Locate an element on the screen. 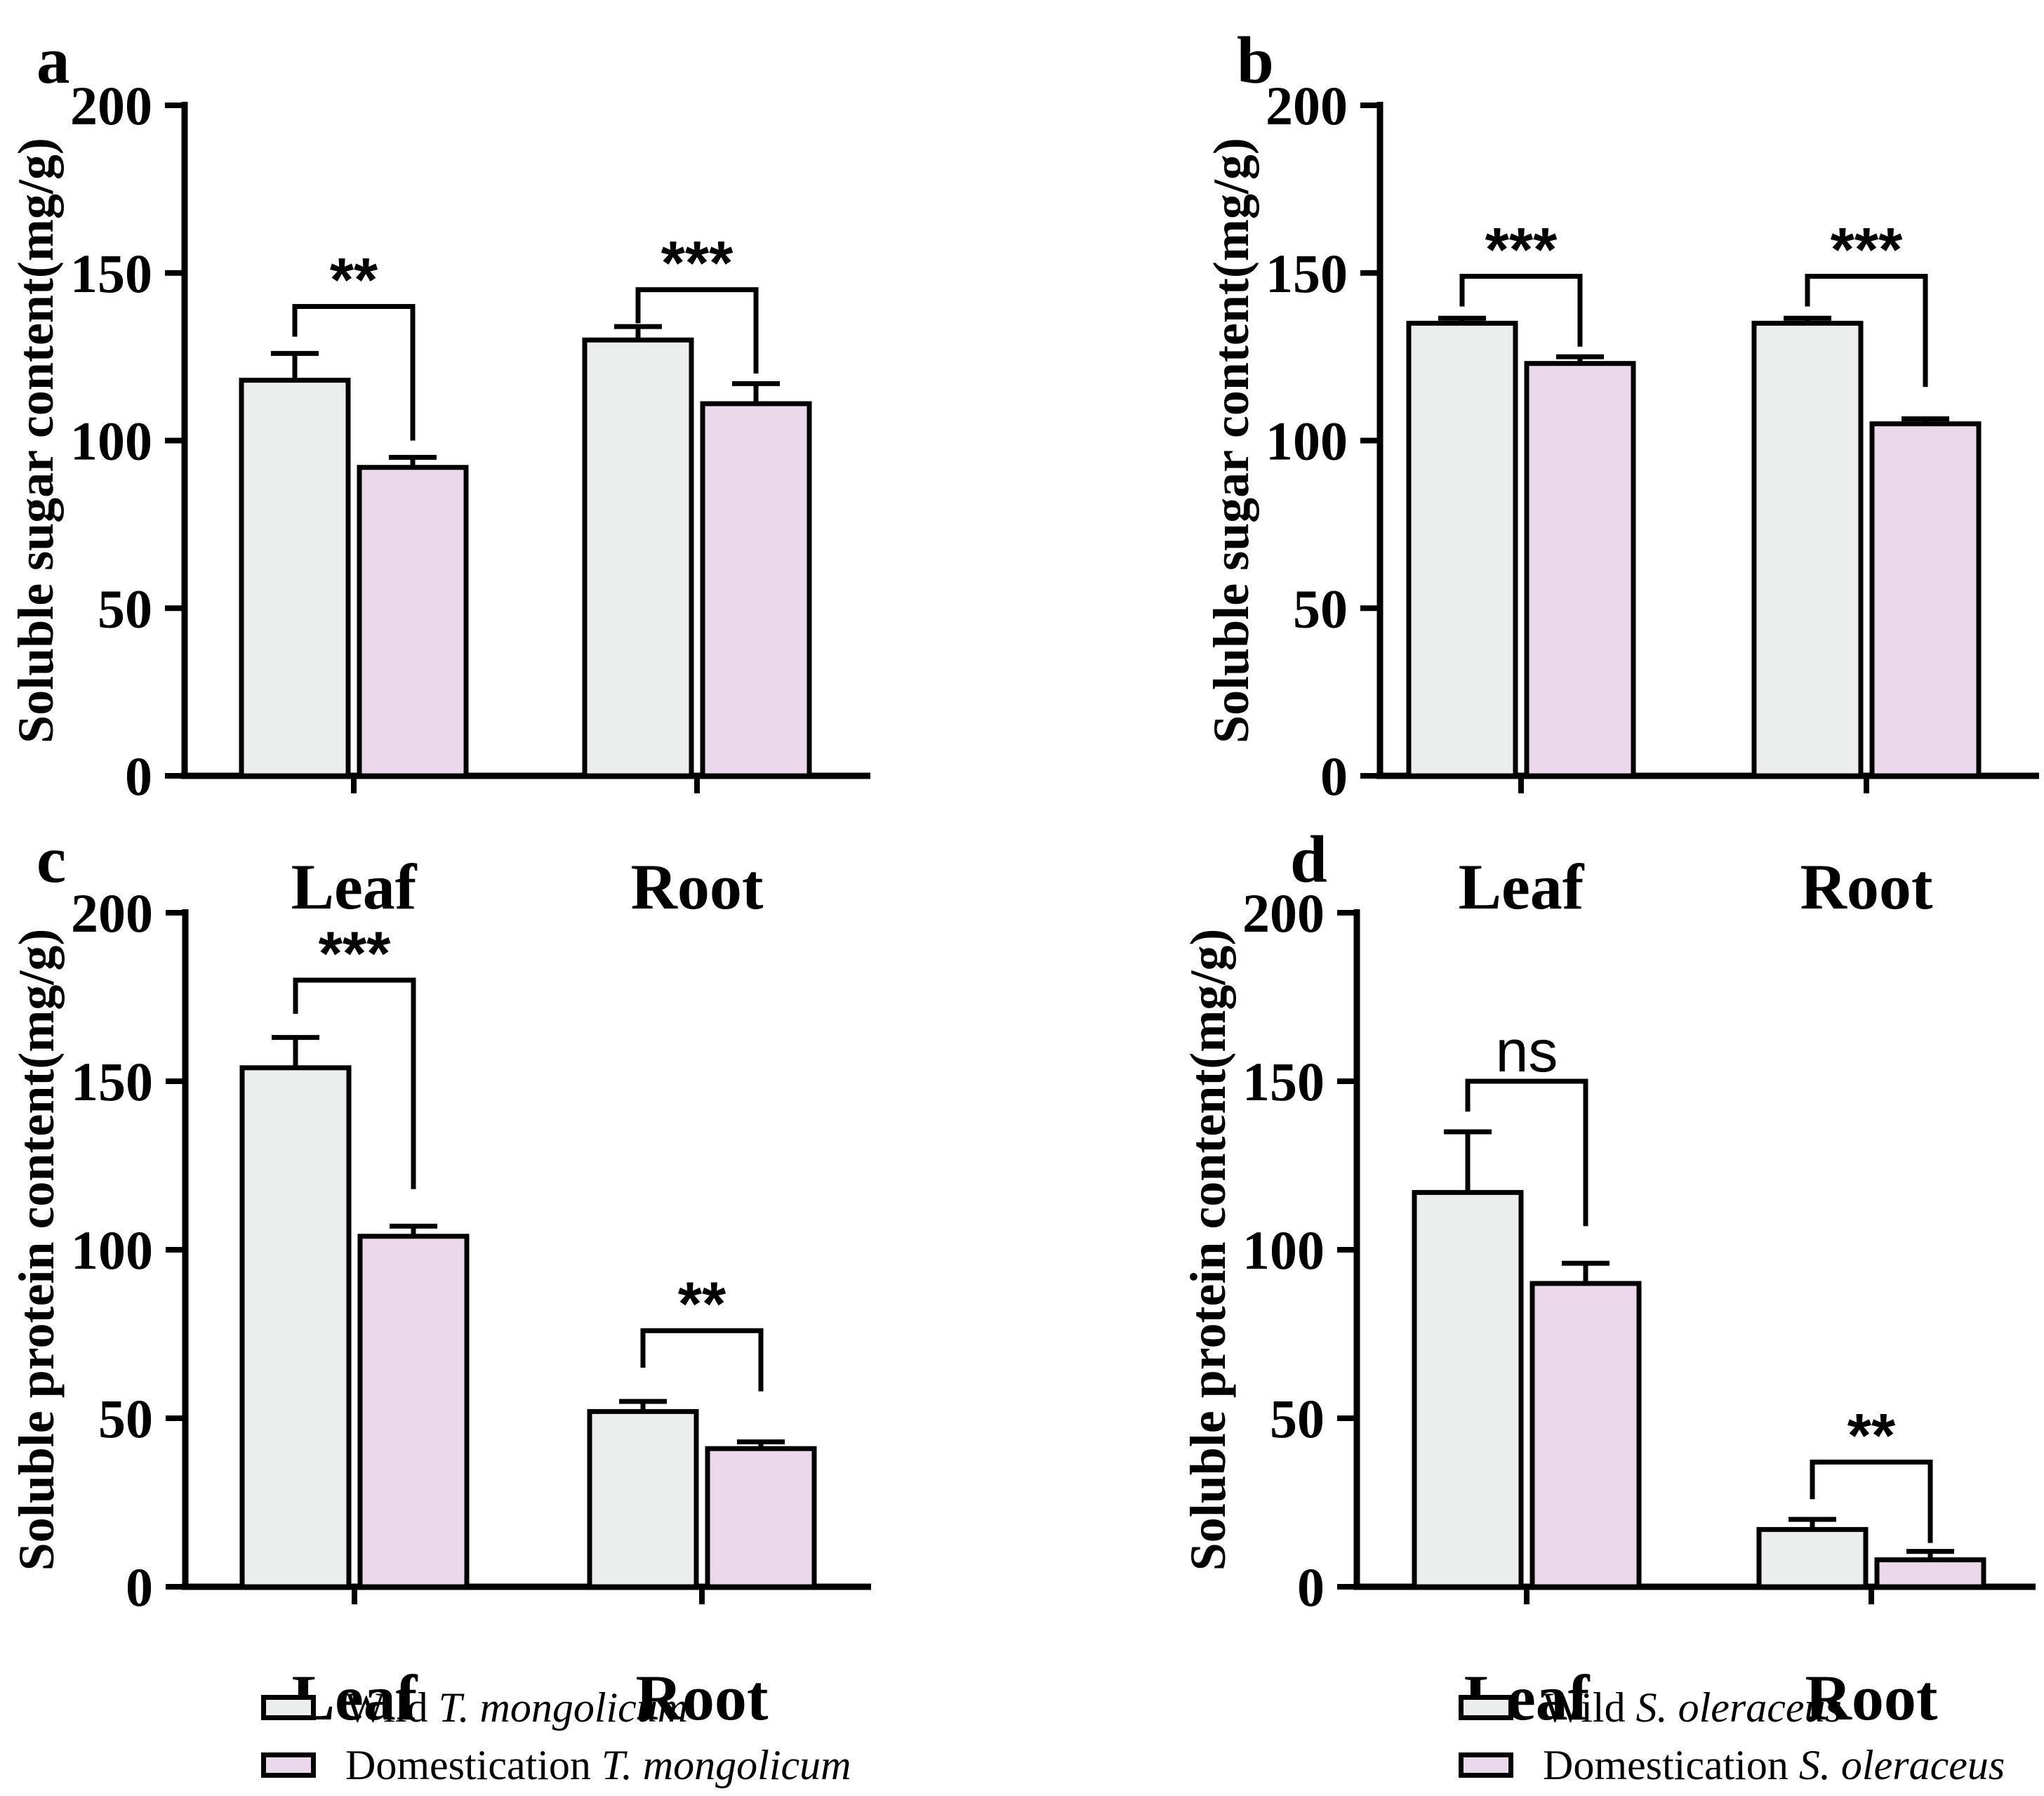  panel-letter-a: a is located at coordinates (53, 60).